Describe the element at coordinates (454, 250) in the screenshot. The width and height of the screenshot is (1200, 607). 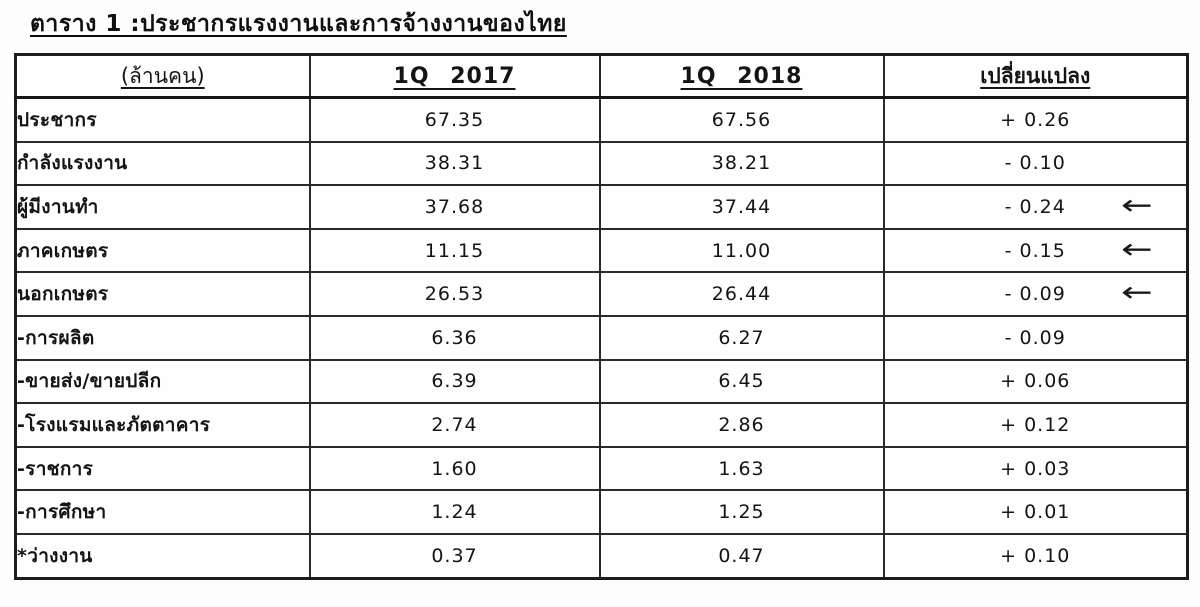
I see `value-1q2017: 11.15` at that location.